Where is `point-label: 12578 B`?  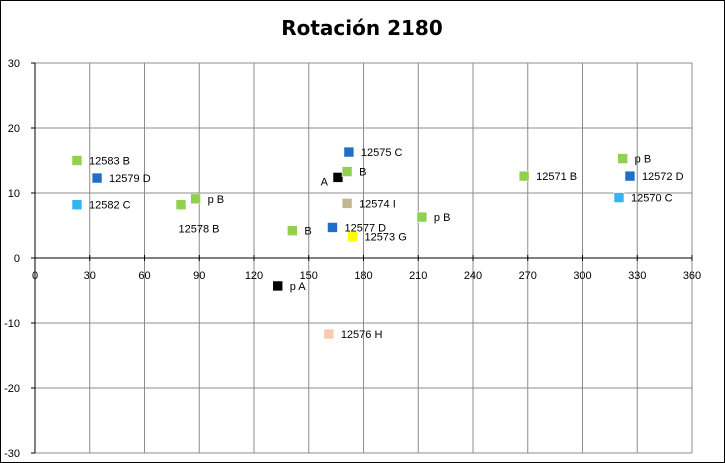 point-label: 12578 B is located at coordinates (199, 230).